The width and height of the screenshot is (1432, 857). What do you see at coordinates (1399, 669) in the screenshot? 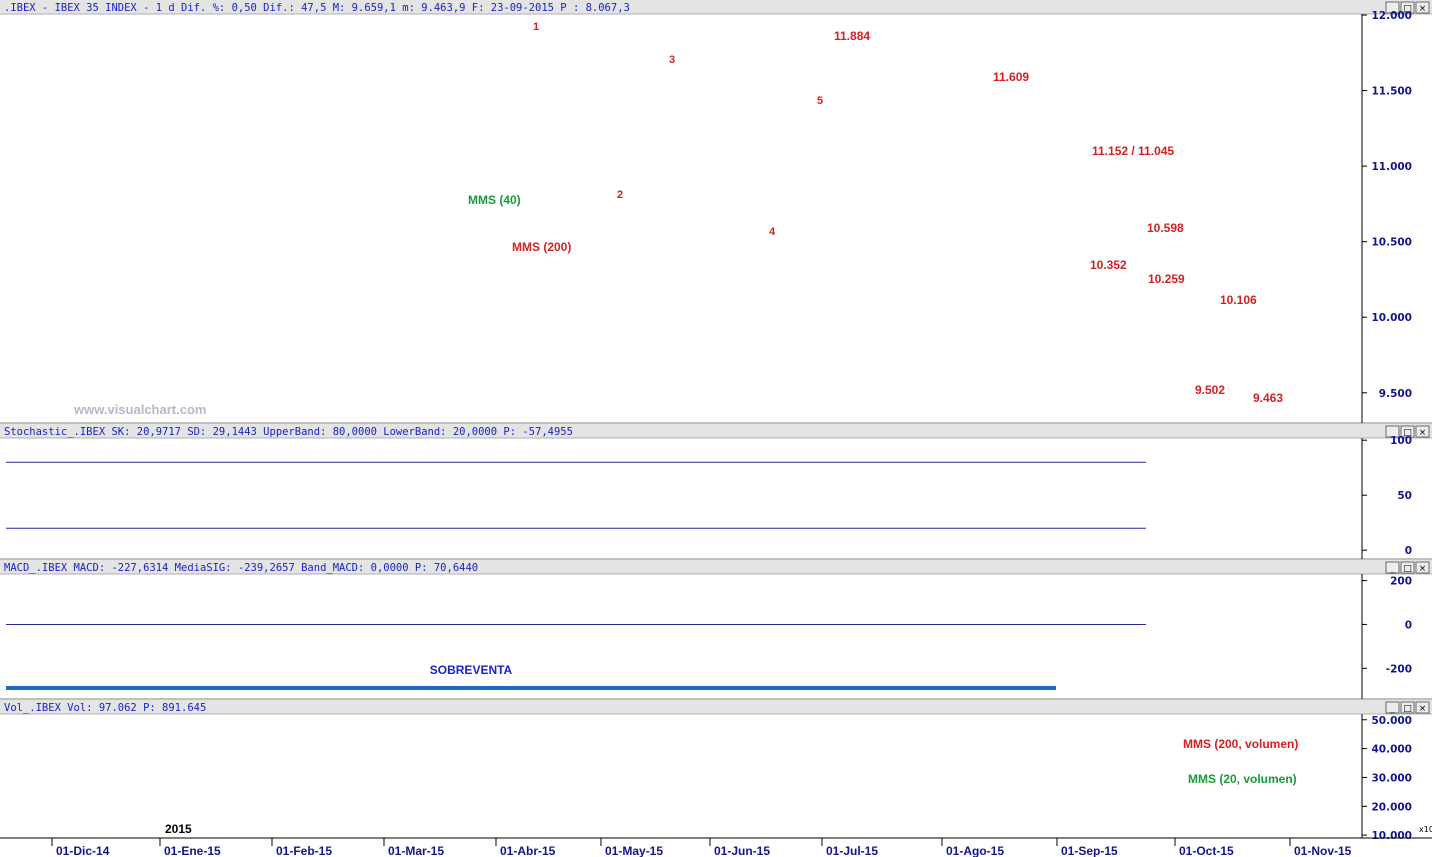
I see `y-tick-label: -200` at bounding box center [1399, 669].